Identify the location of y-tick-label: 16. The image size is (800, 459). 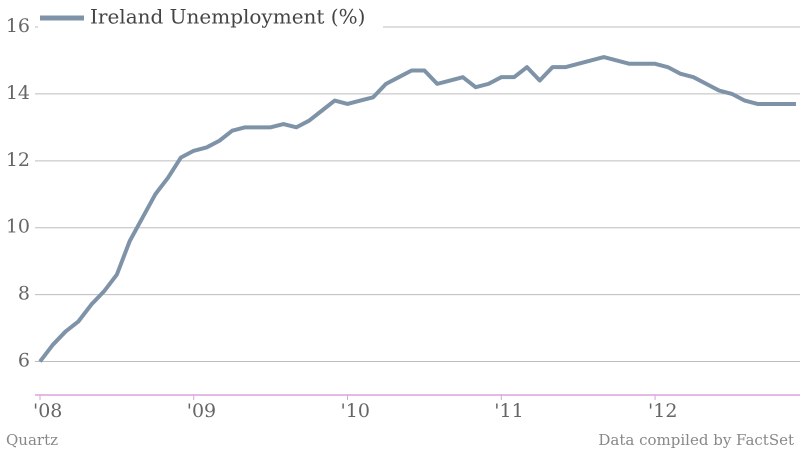
(18, 26).